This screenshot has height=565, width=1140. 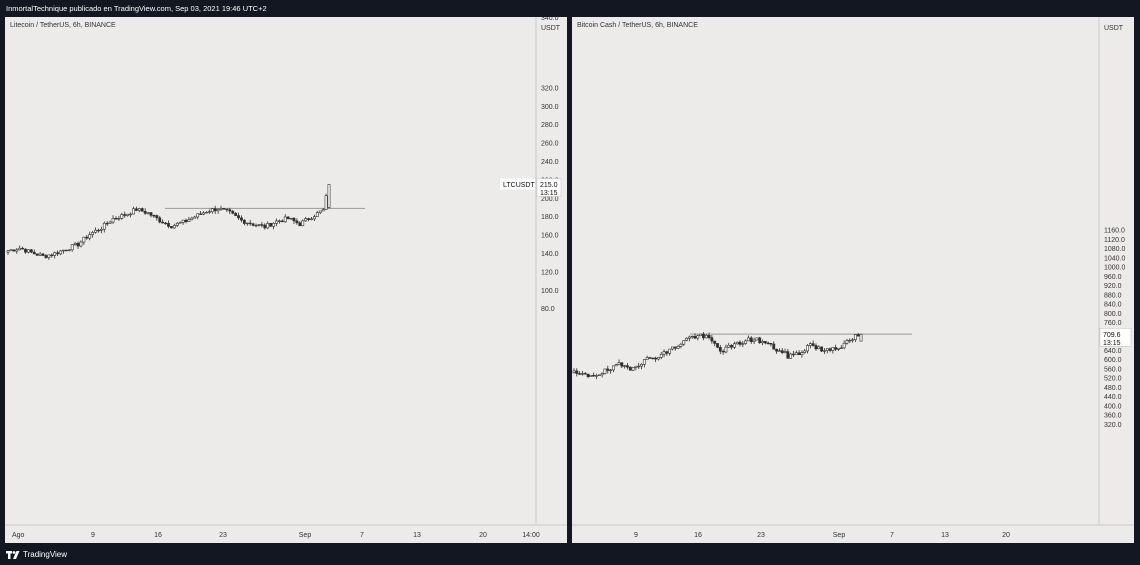 What do you see at coordinates (1114, 28) in the screenshot?
I see `currency-label: USDT` at bounding box center [1114, 28].